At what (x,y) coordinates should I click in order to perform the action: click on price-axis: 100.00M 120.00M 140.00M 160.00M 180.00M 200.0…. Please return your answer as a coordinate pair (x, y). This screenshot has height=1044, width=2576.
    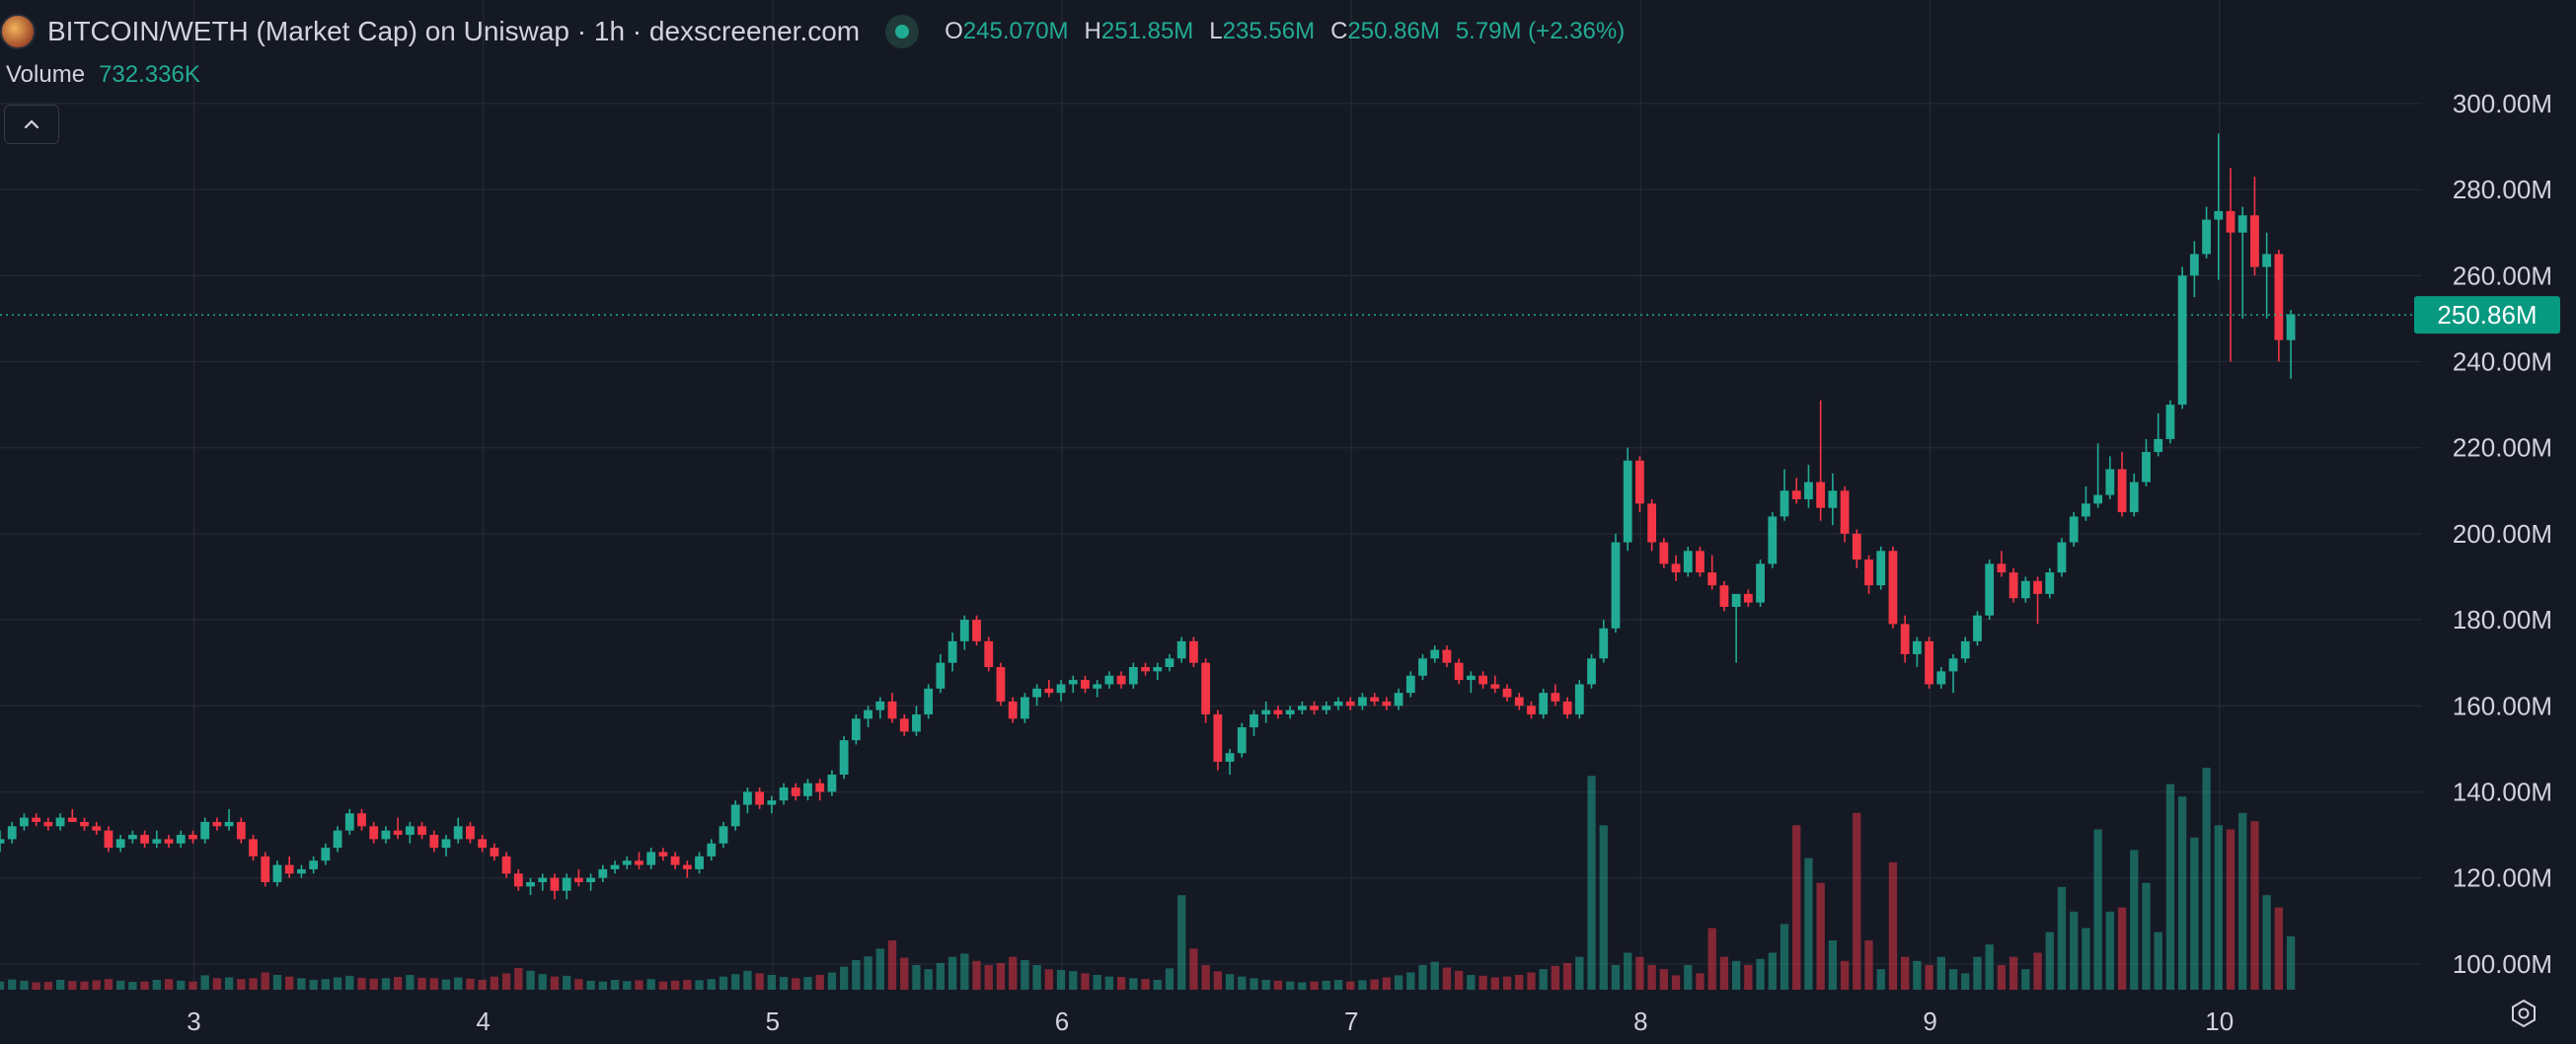
    Looking at the image, I should click on (2502, 534).